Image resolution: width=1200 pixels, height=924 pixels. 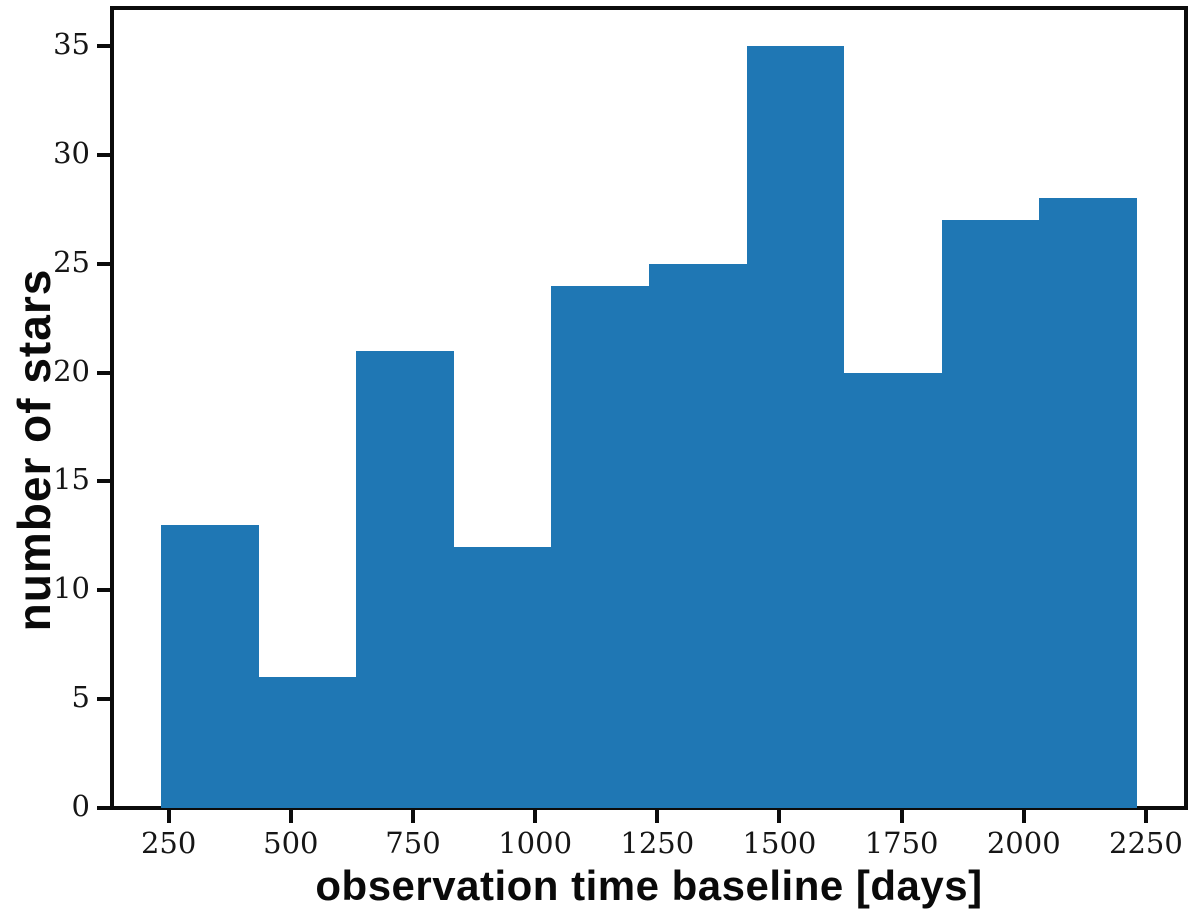 What do you see at coordinates (71, 370) in the screenshot?
I see `y-tick-label: 20` at bounding box center [71, 370].